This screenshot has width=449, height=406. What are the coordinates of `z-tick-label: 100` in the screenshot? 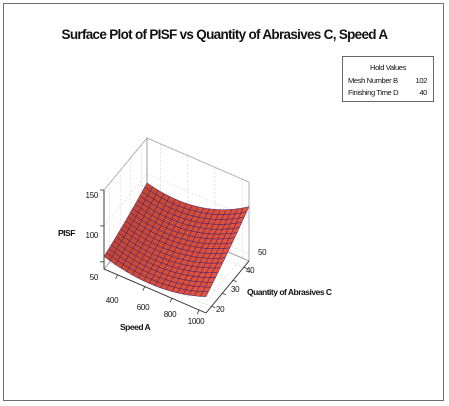 It's located at (92, 235).